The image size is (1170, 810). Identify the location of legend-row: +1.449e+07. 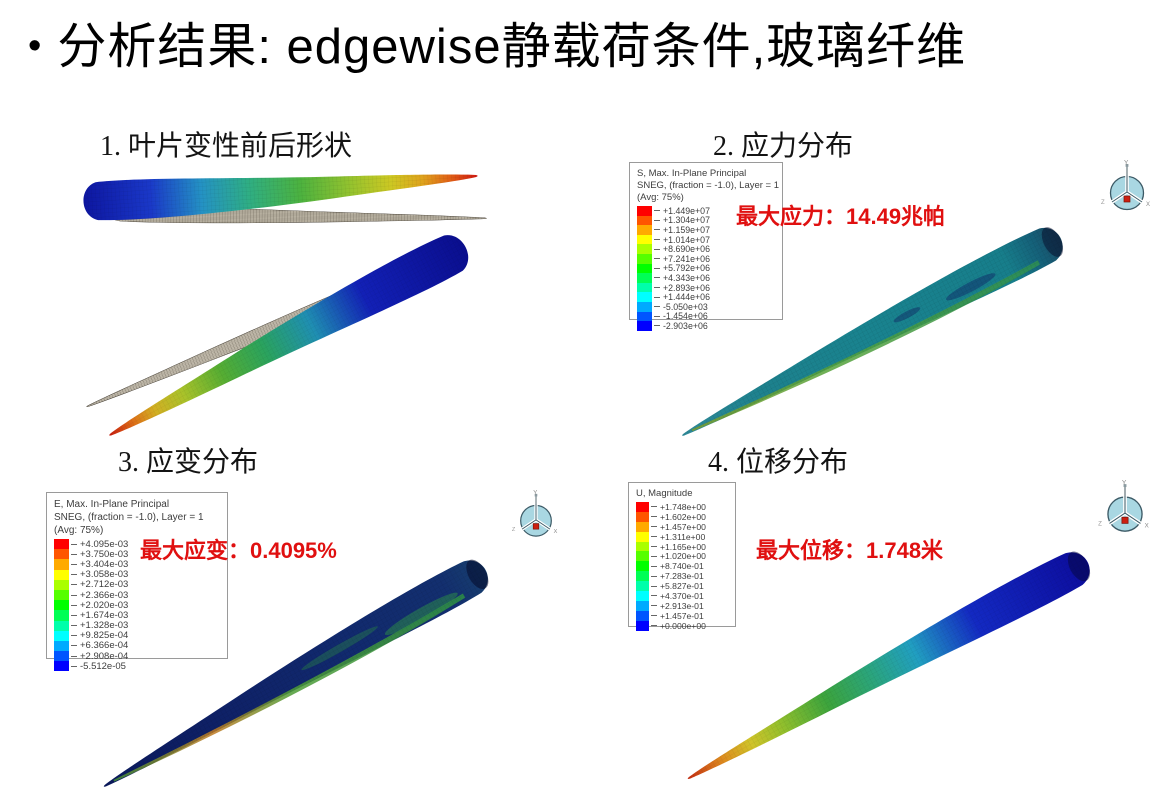
(707, 211).